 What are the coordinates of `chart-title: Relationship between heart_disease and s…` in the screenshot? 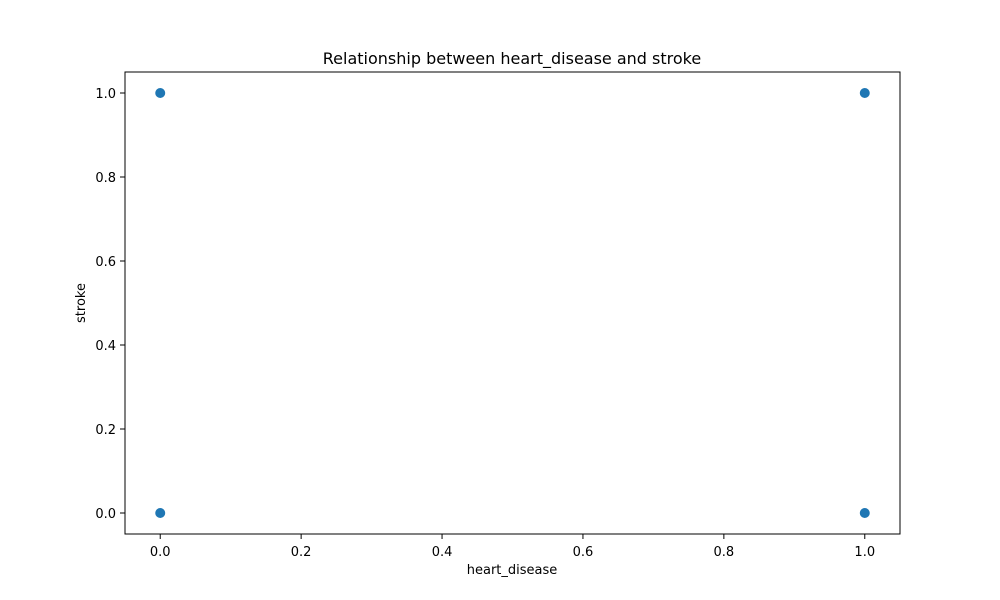 It's located at (512, 59).